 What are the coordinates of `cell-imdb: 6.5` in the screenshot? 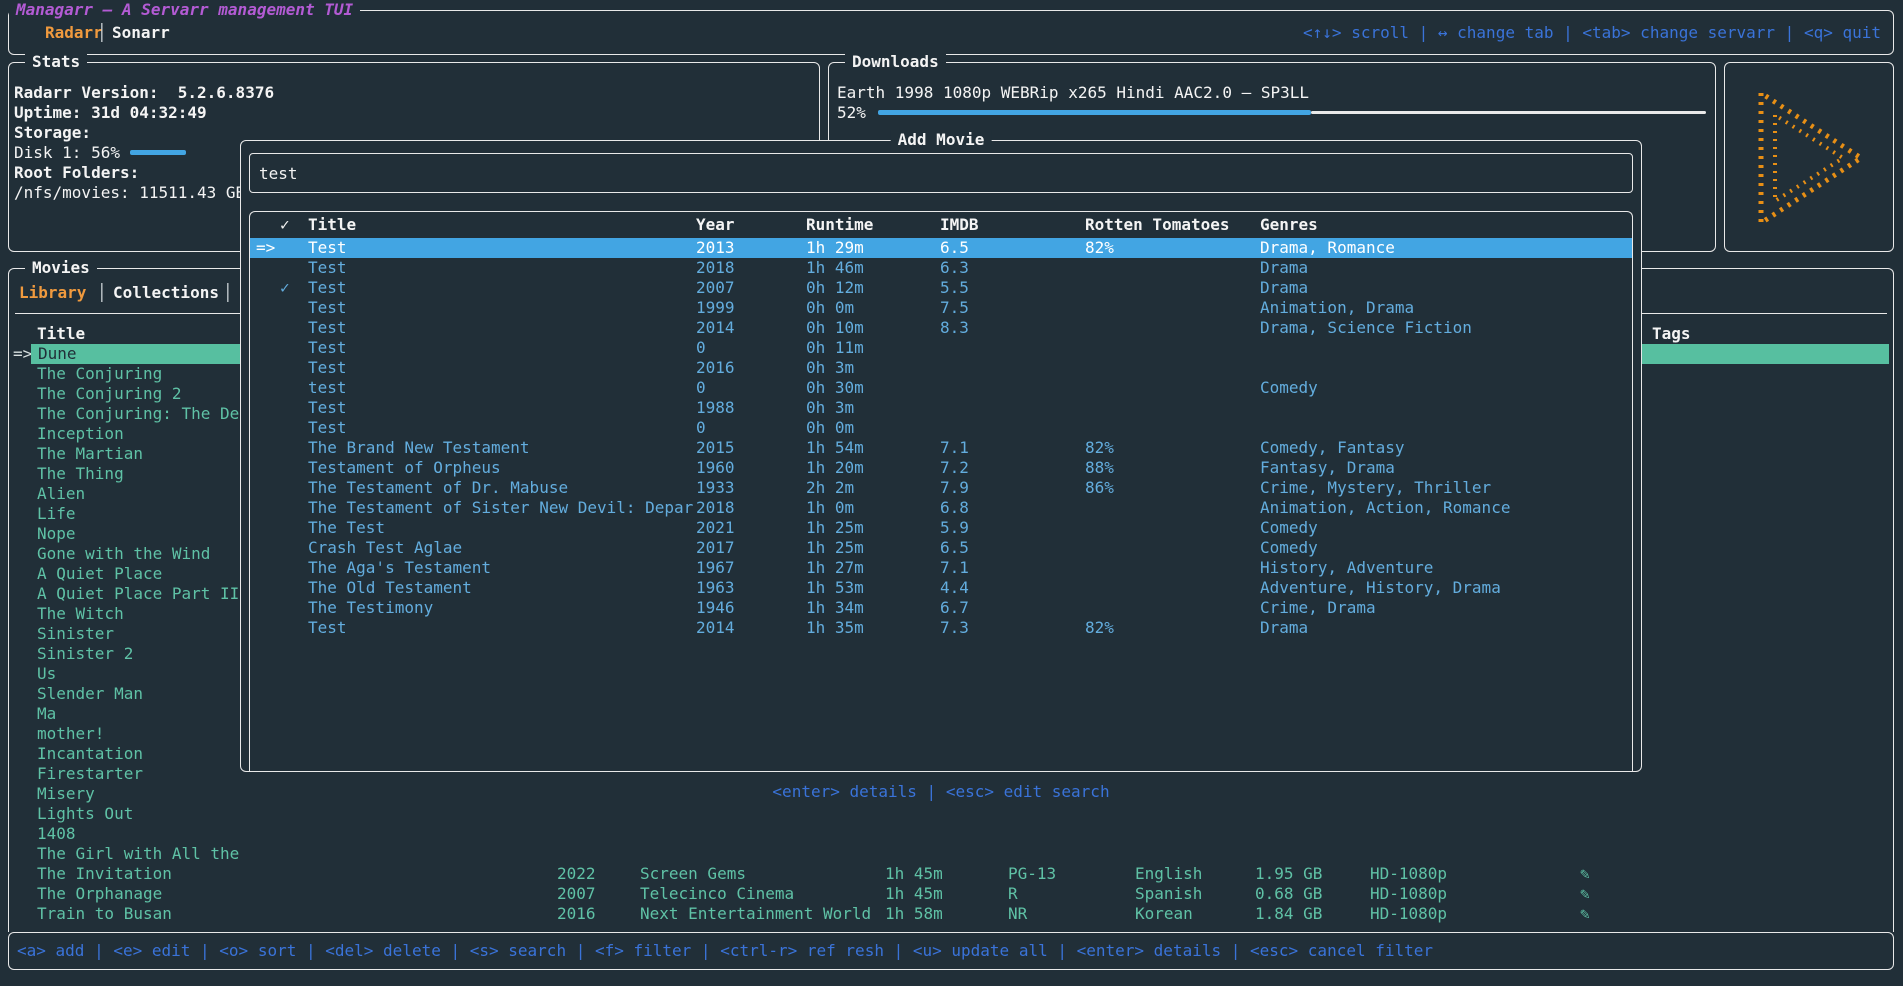 It's located at (954, 247).